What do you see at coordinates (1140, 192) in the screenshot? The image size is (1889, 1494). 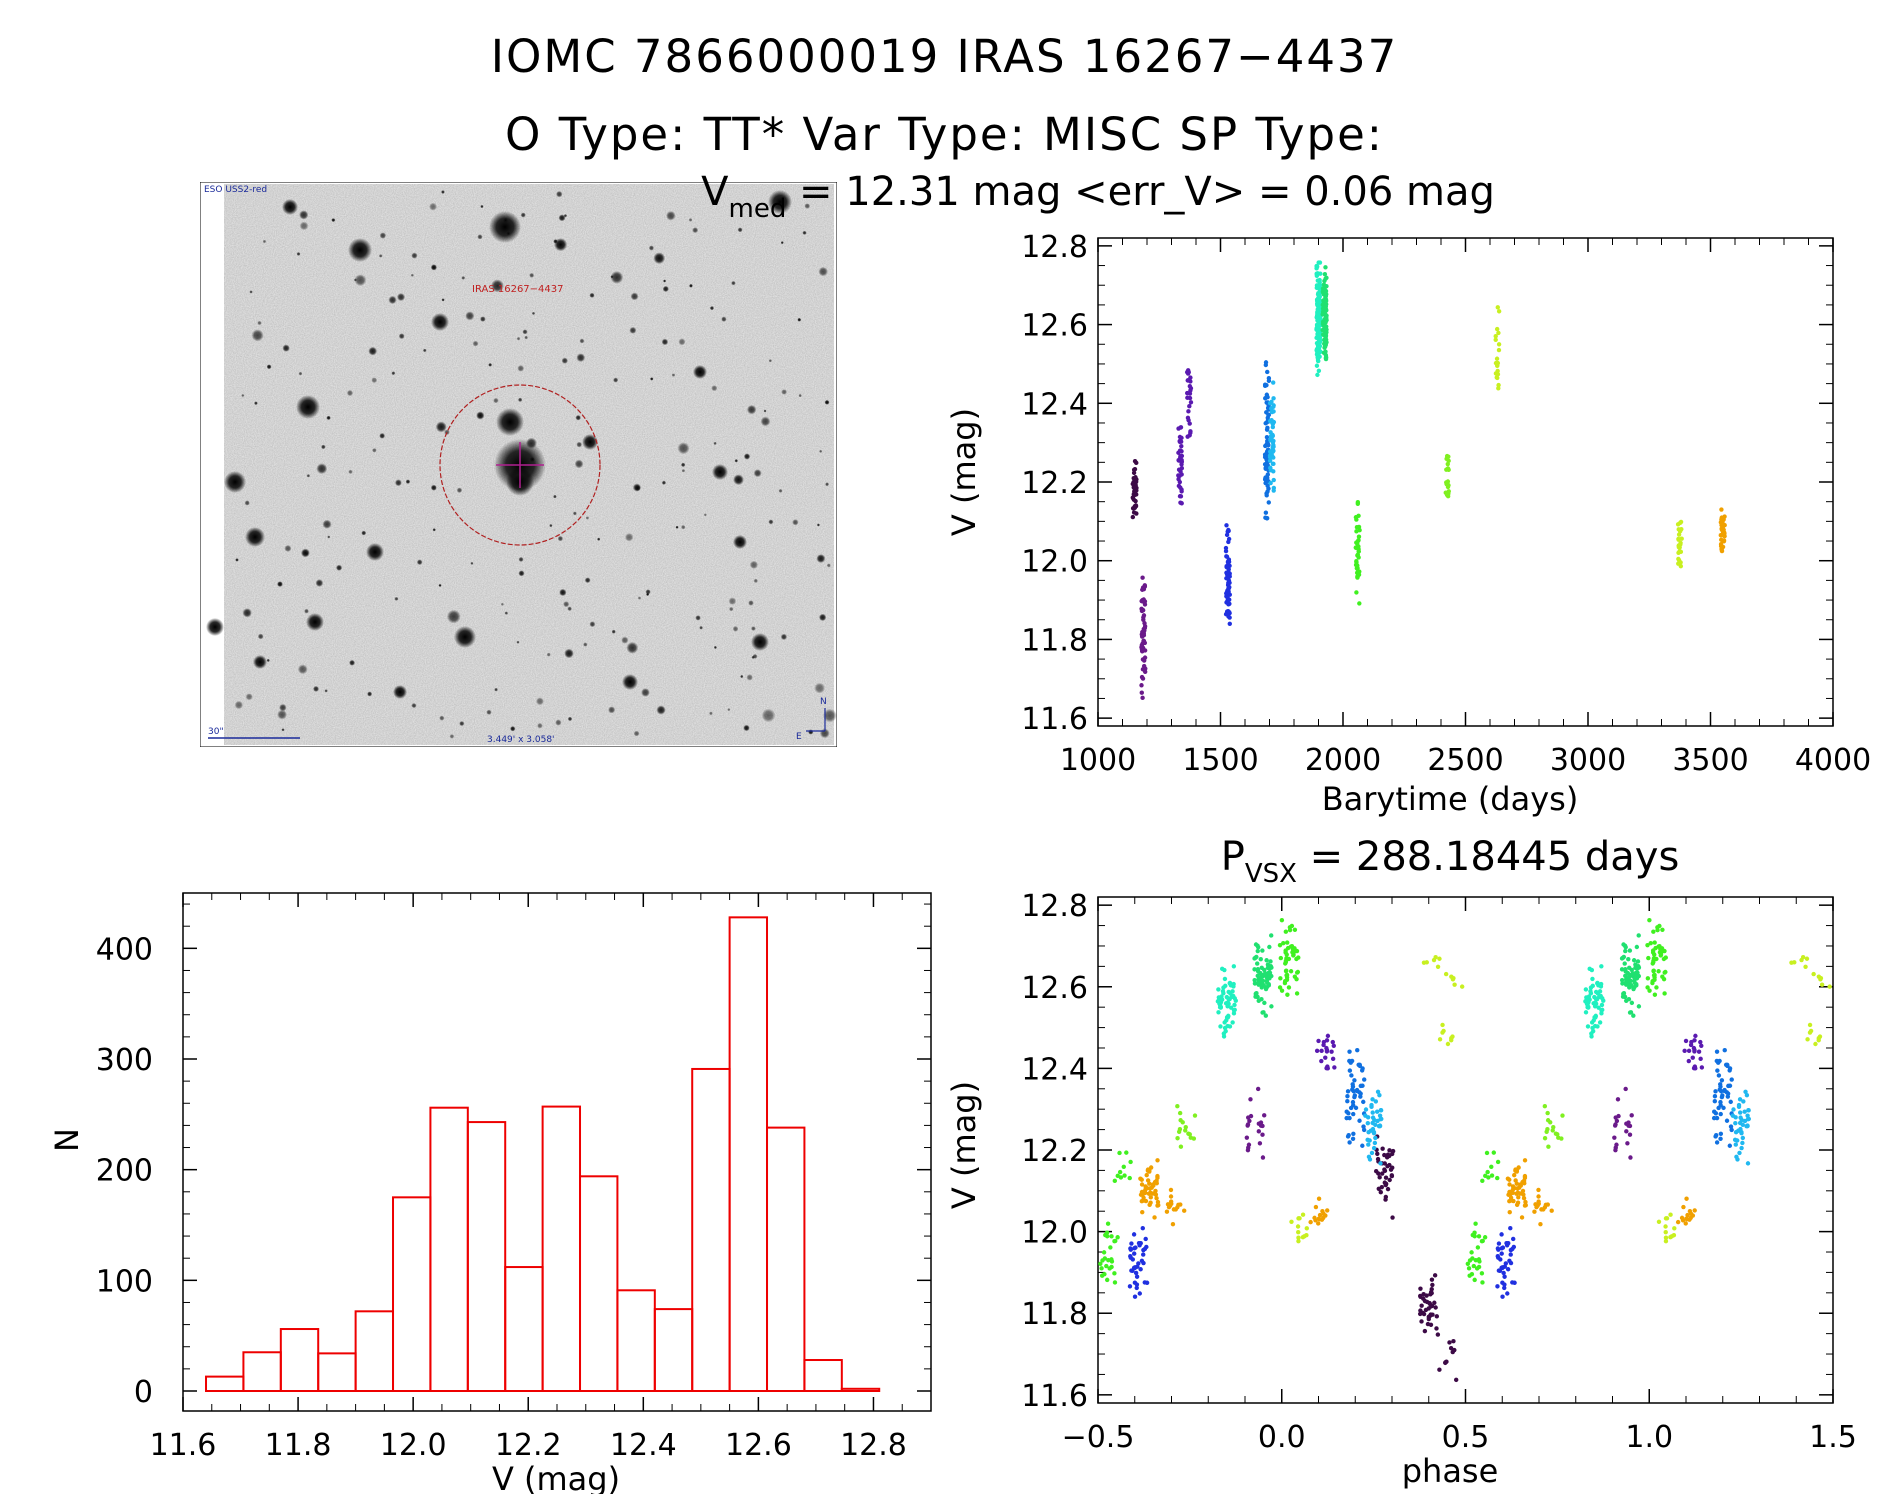 I see `light-curve-title-rest: = 12.31 mag <err_V> = 0.06 mag` at bounding box center [1140, 192].